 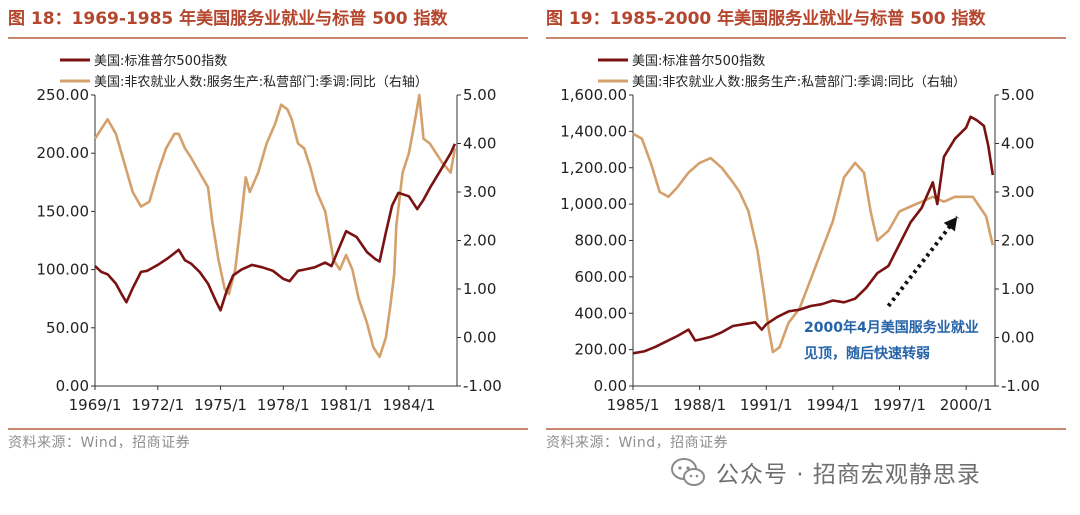 I want to click on wechat-icon, so click(x=688, y=472).